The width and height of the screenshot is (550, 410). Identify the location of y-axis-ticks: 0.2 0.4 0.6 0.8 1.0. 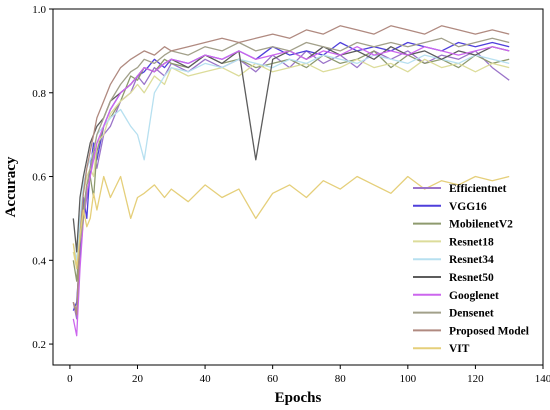
(42, 177).